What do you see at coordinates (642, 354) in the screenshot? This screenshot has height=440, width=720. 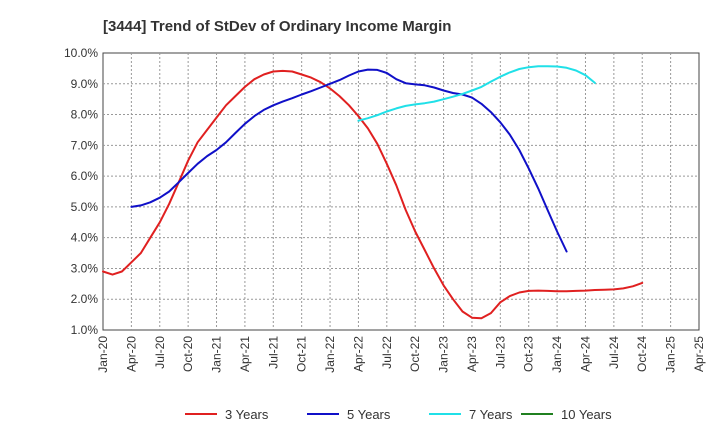 I see `x-tick-label: Oct-24` at bounding box center [642, 354].